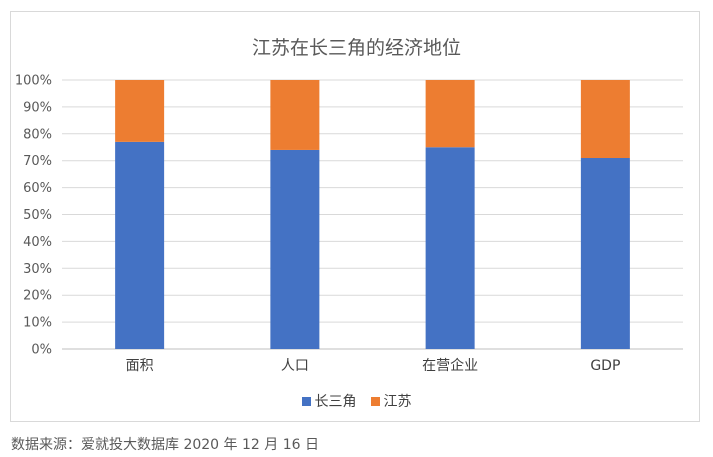 The width and height of the screenshot is (713, 457). I want to click on x-tick-label: 在营企业, so click(450, 365).